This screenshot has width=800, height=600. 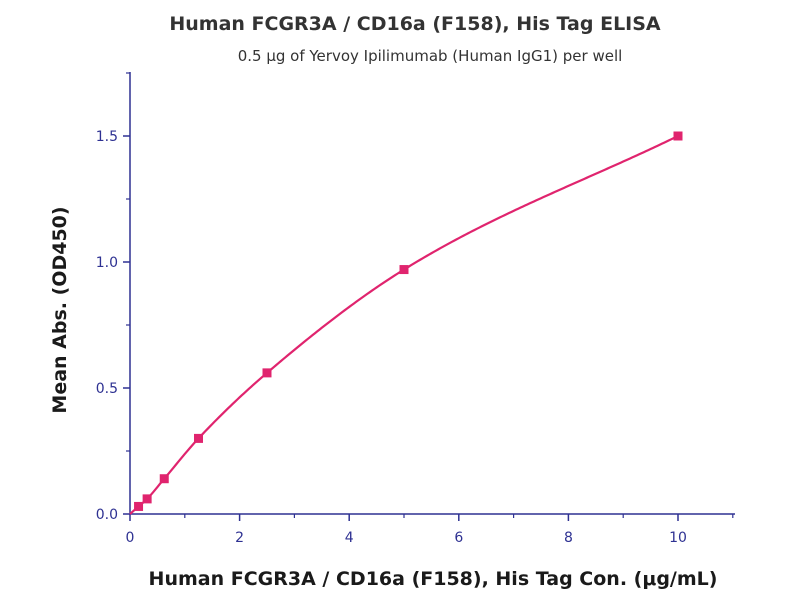 I want to click on y-axis-label: Mean Abs. (OD450), so click(x=60, y=309).